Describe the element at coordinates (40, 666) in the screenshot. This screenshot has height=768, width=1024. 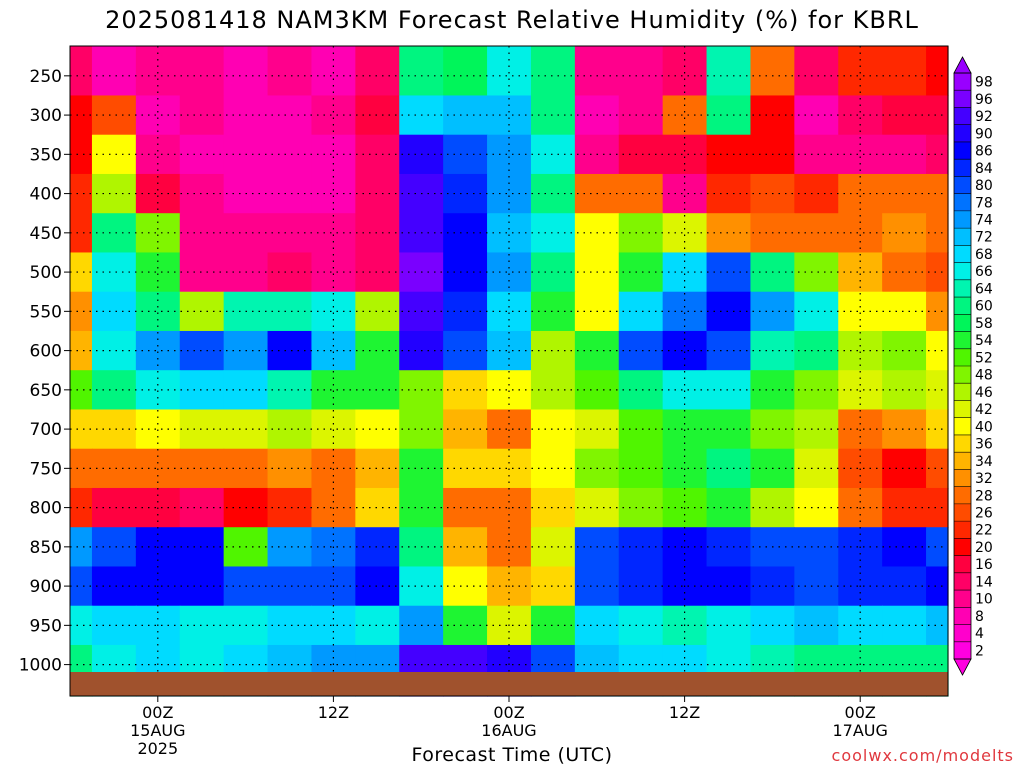
I see `y-tick-label: 1000` at that location.